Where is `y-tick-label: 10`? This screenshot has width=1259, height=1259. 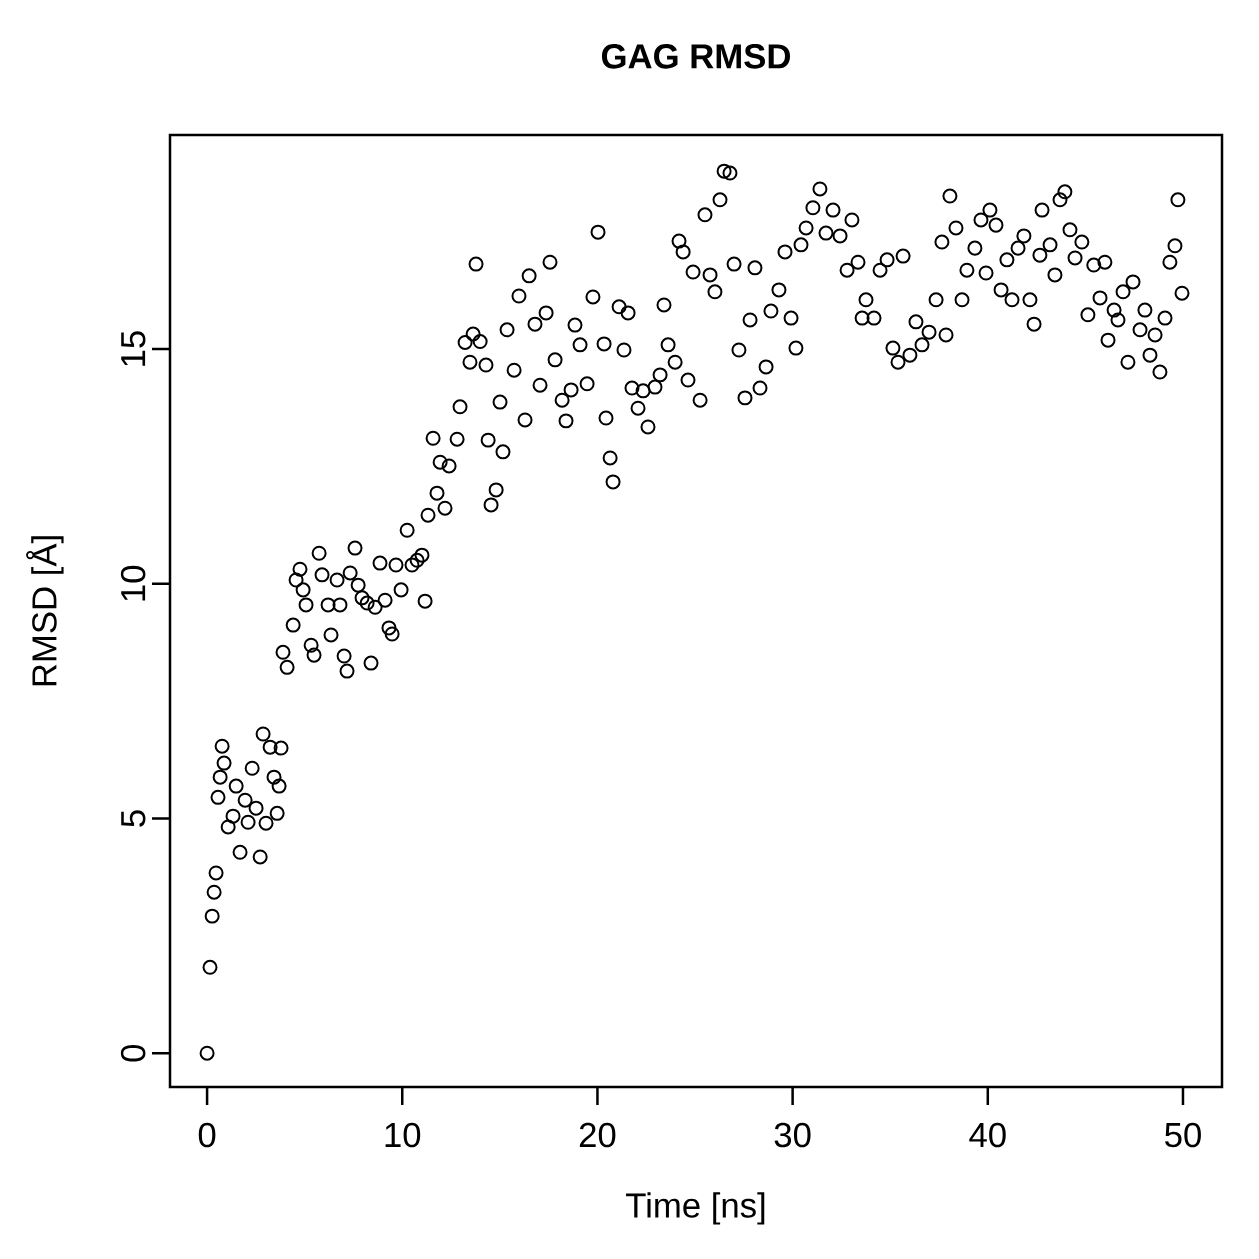 y-tick-label: 10 is located at coordinates (133, 583).